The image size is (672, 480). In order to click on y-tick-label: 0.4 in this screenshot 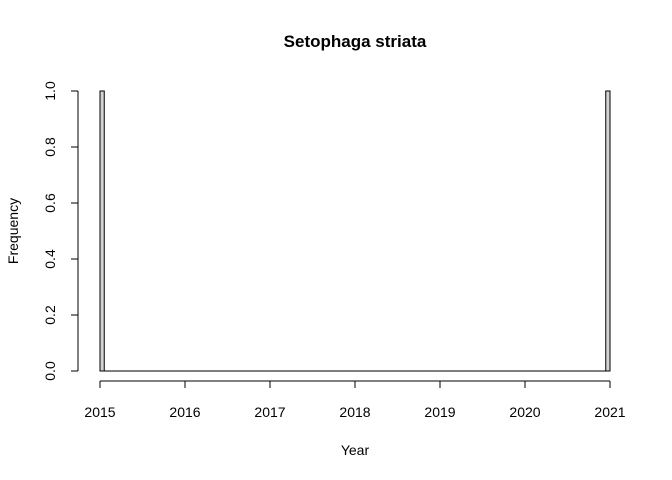, I will do `click(50, 259)`.